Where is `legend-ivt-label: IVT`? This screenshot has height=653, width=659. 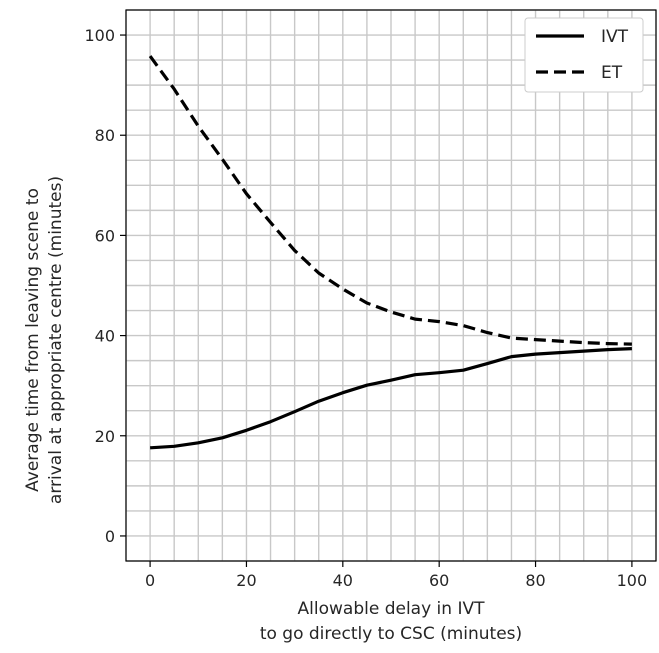 legend-ivt-label: IVT is located at coordinates (615, 37).